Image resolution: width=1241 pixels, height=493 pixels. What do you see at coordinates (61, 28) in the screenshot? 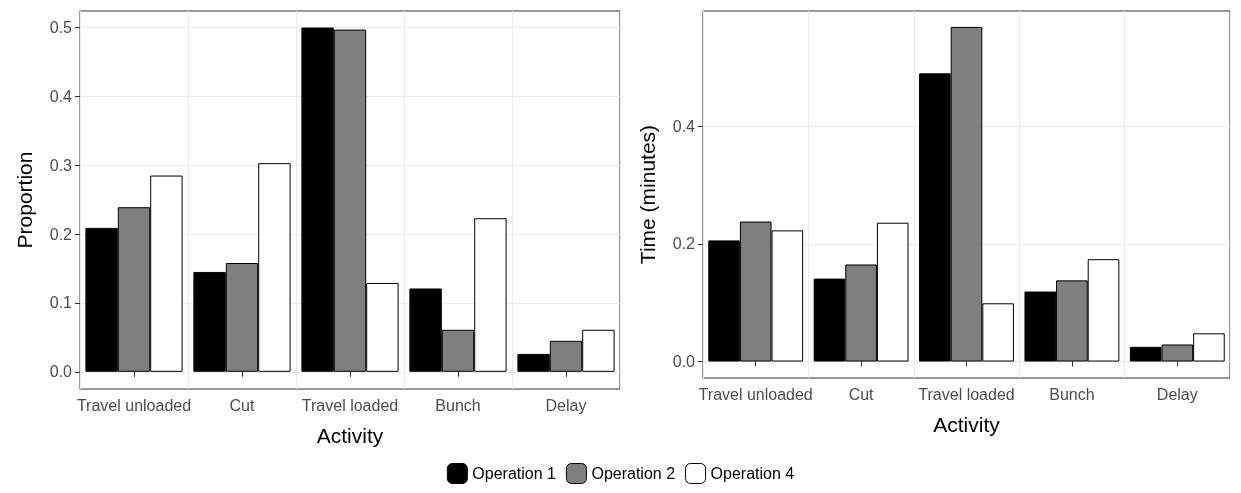
I see `y-tick-label: 0.5` at bounding box center [61, 28].